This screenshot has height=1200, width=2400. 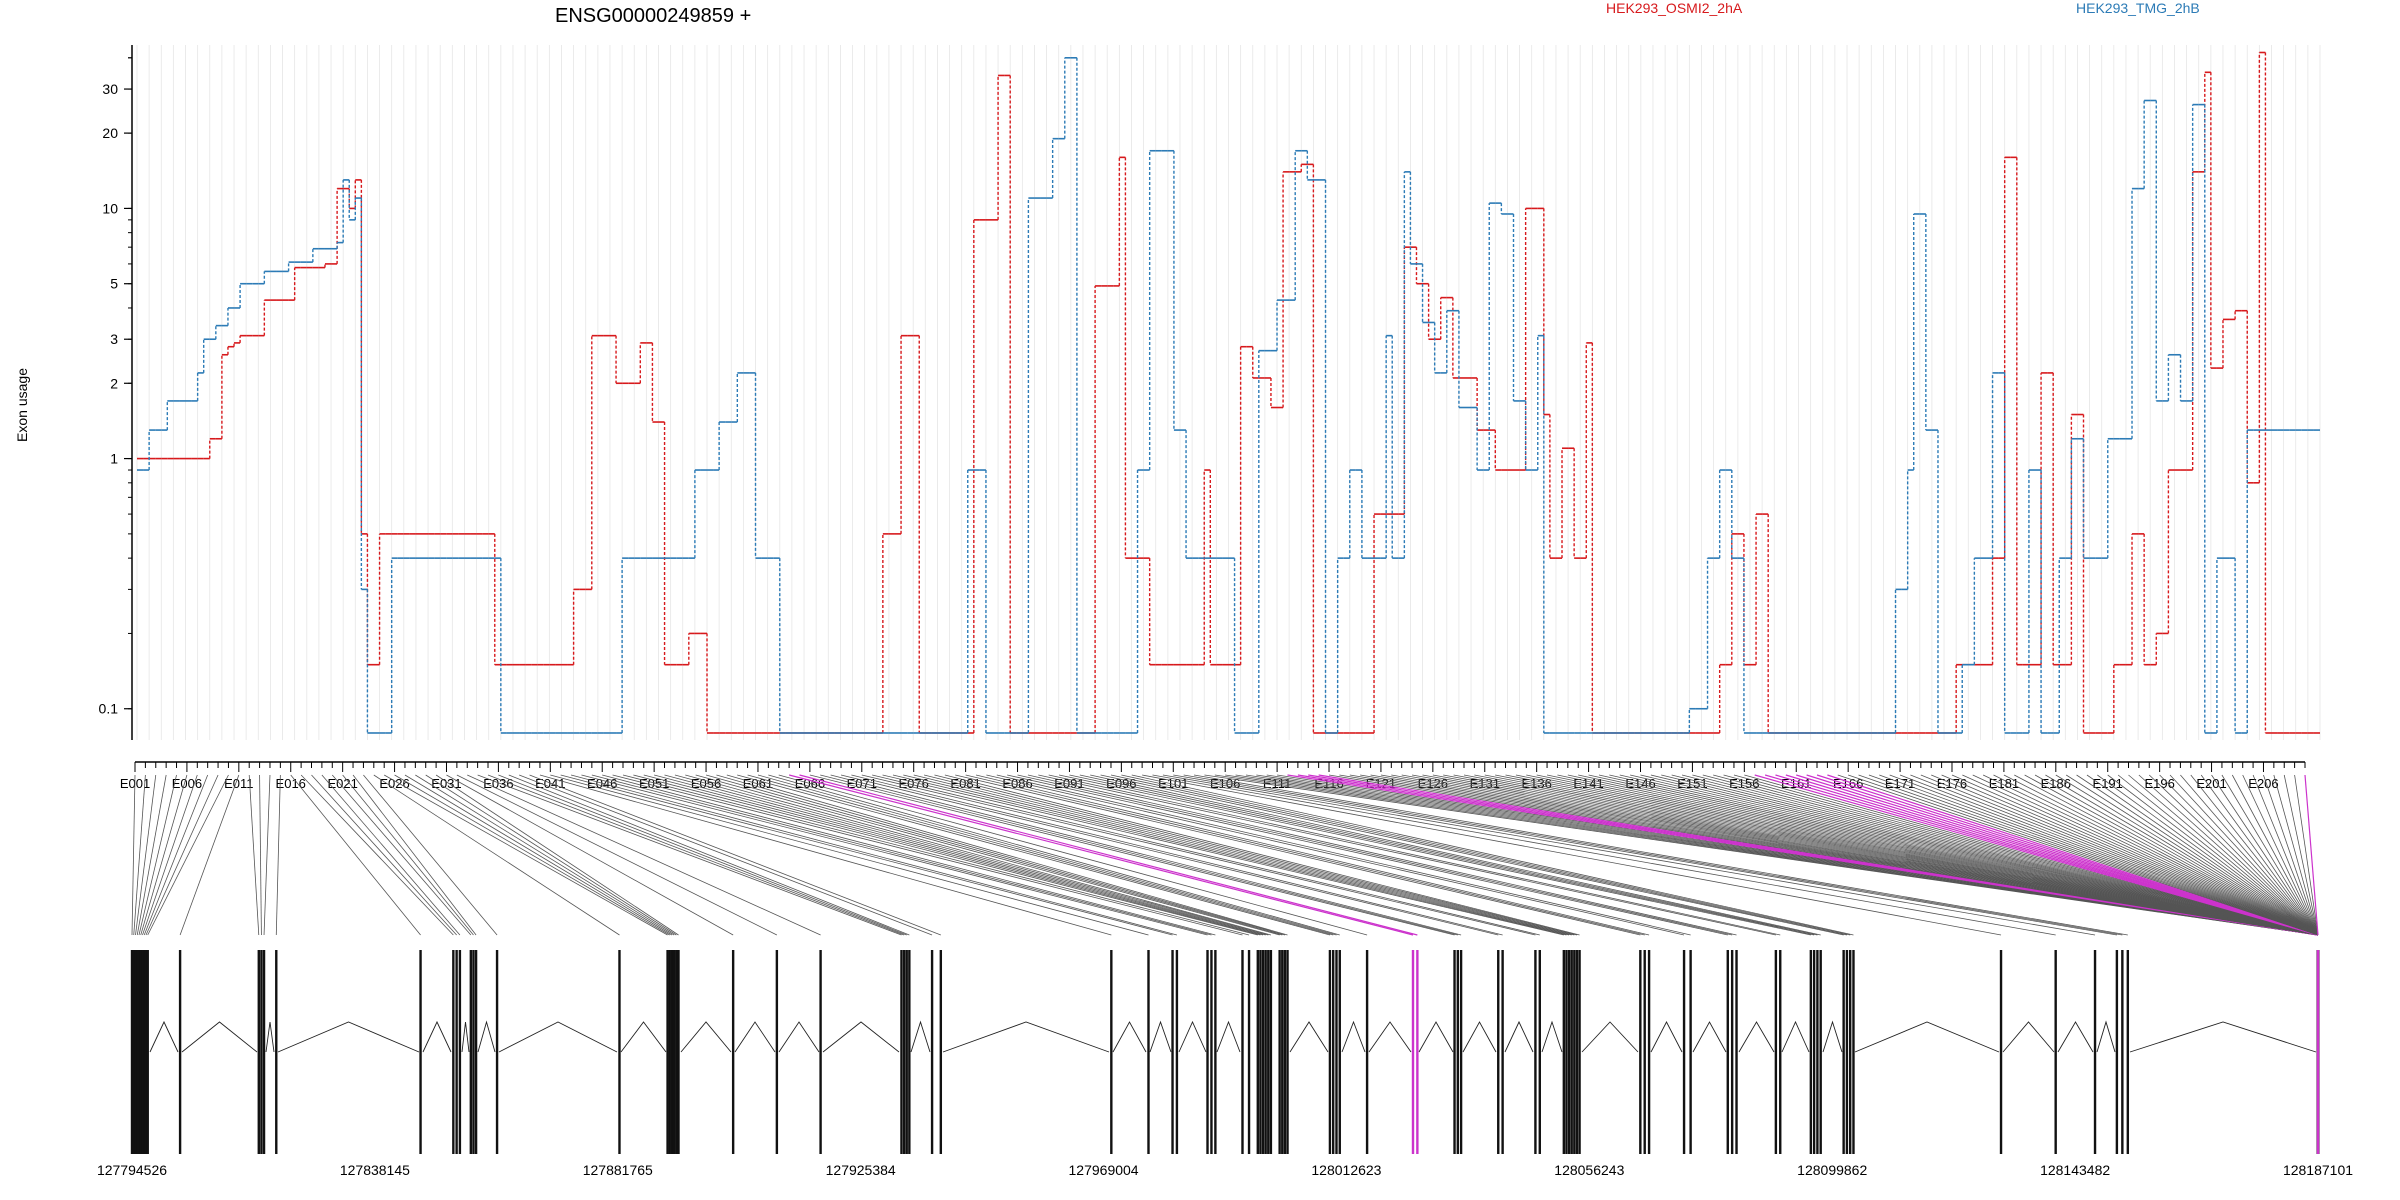 What do you see at coordinates (114, 284) in the screenshot?
I see `y-tick-label: 5` at bounding box center [114, 284].